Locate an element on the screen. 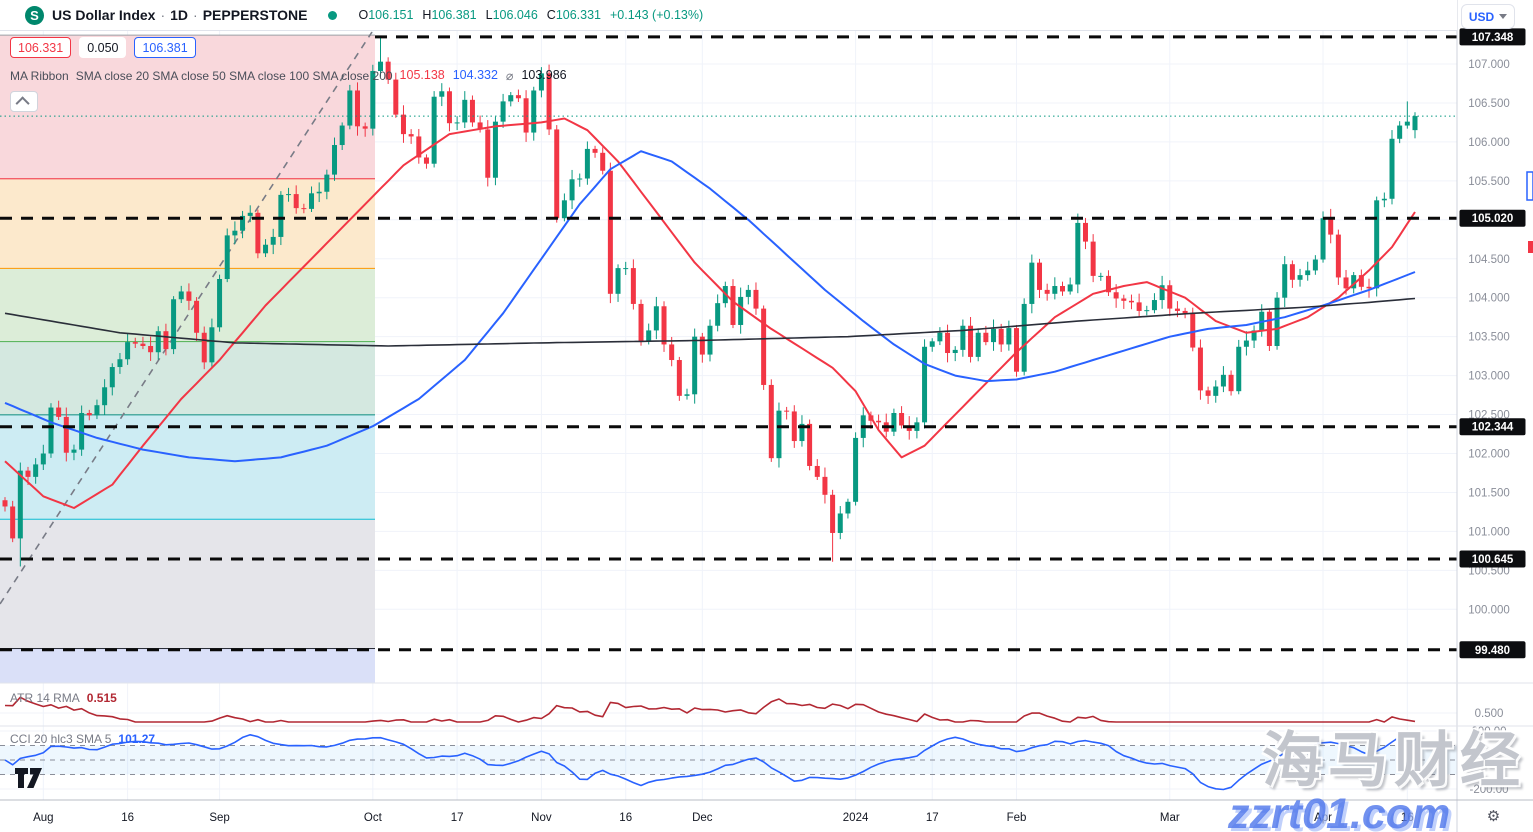  cci-value: 101.27 is located at coordinates (137, 739).